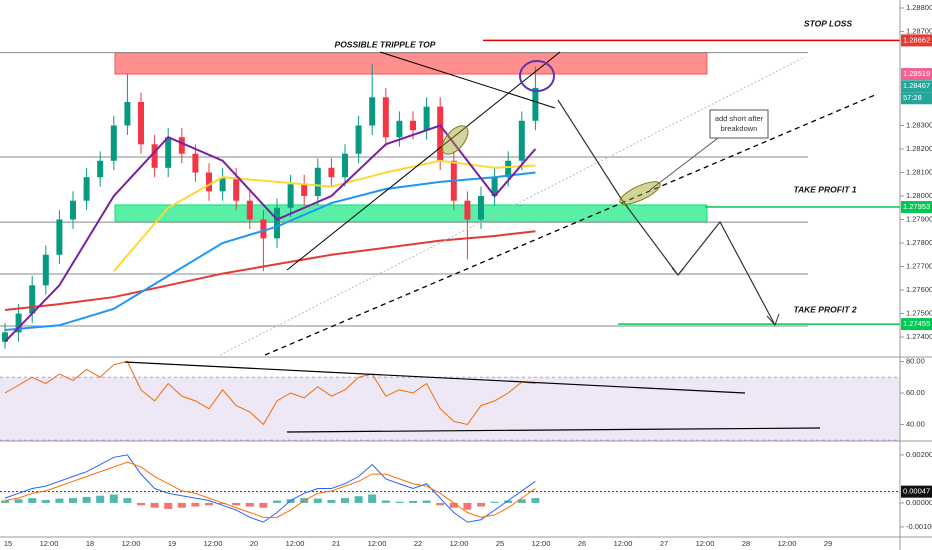 This screenshot has height=550, width=932. What do you see at coordinates (8, 543) in the screenshot?
I see `x-tick-label: 15` at bounding box center [8, 543].